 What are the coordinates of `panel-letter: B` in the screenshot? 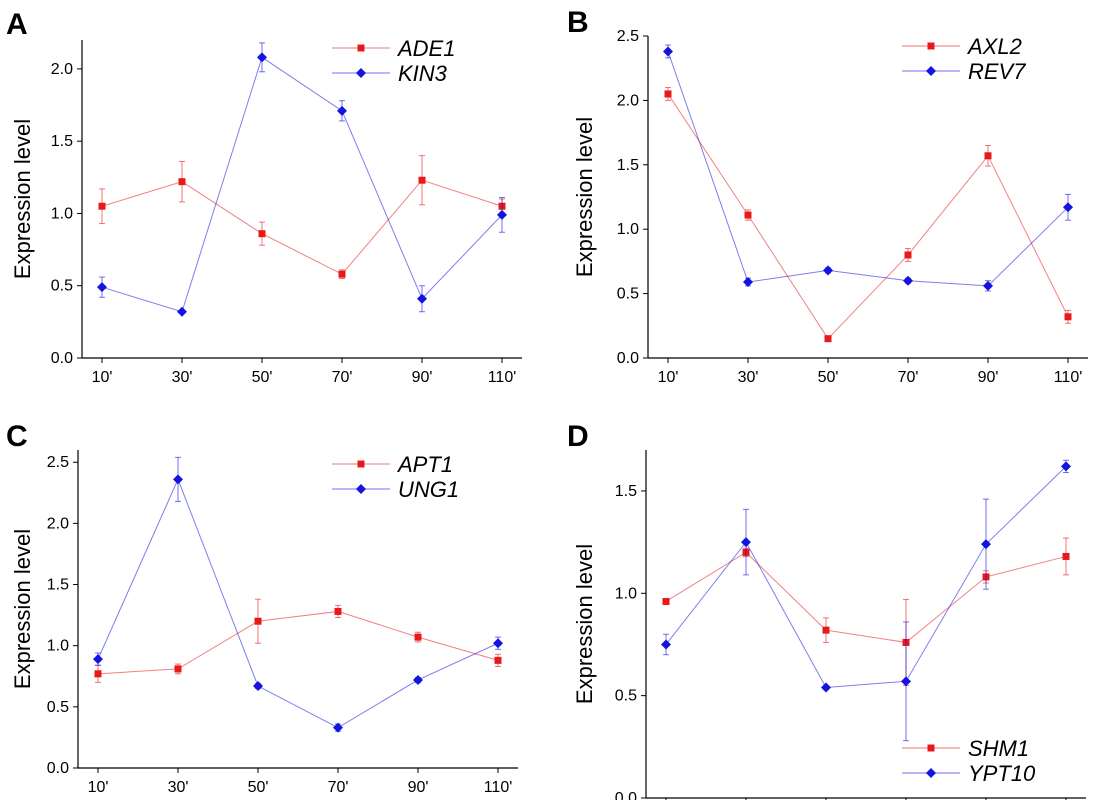 It's located at (578, 22).